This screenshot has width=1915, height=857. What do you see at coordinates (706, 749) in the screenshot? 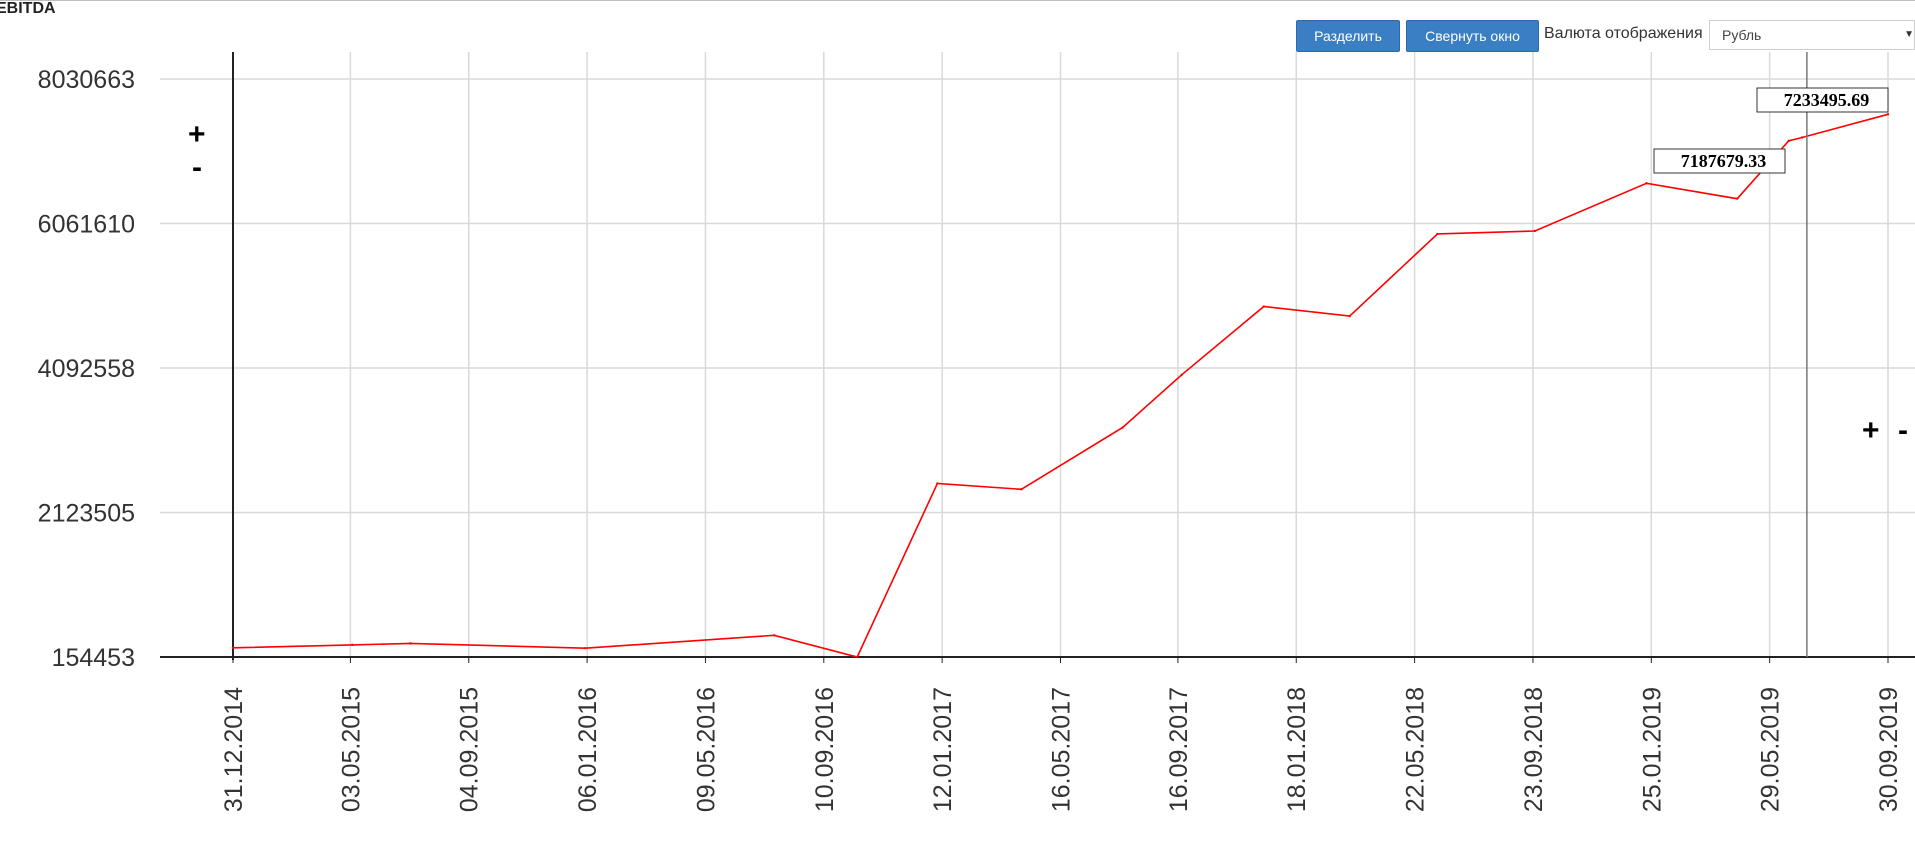
I see `x-tick-label: 09.05.2016` at bounding box center [706, 749].